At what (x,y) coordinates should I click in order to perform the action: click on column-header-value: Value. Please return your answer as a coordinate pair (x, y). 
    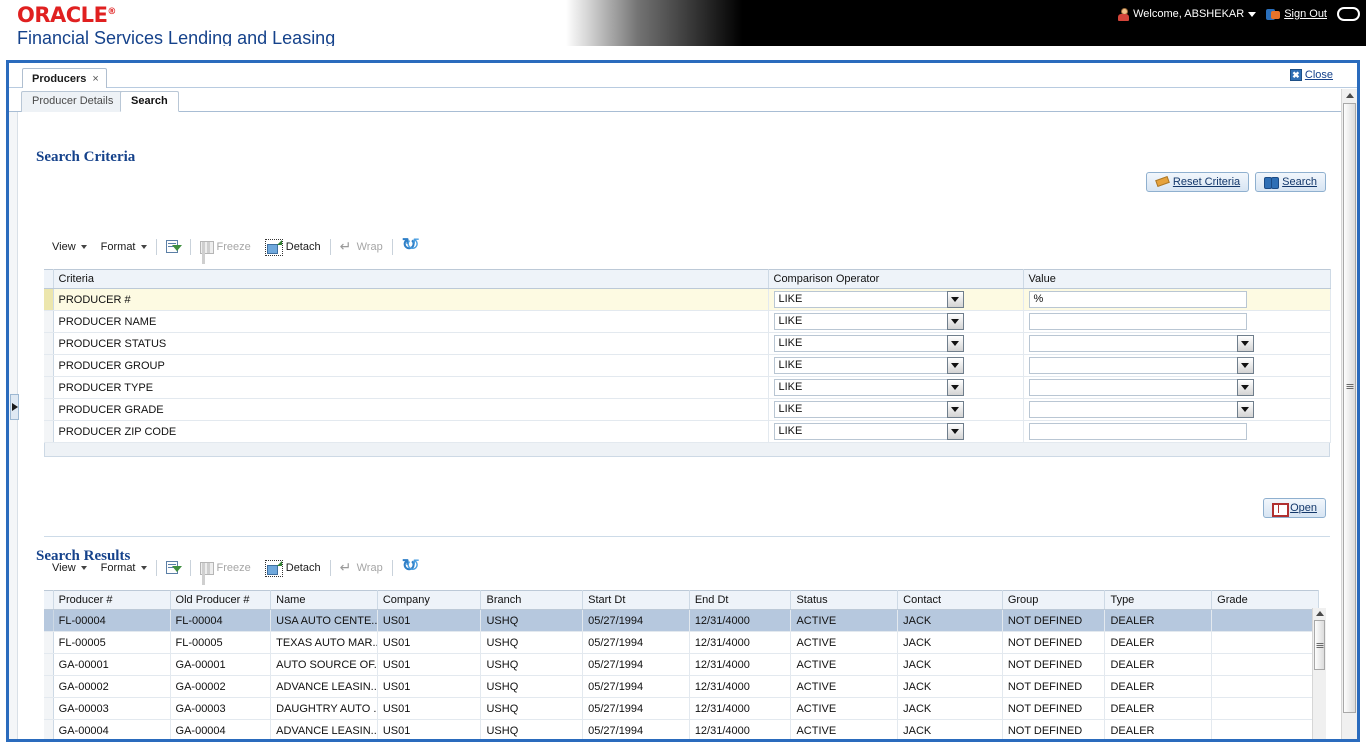
    Looking at the image, I should click on (1177, 279).